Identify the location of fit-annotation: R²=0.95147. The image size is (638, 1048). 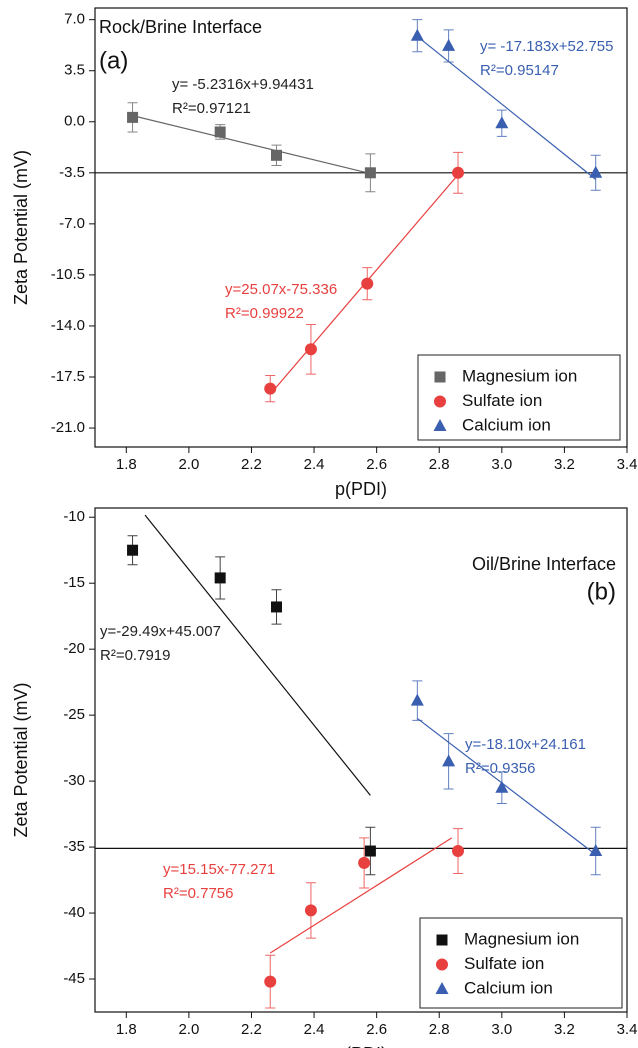
(519, 70).